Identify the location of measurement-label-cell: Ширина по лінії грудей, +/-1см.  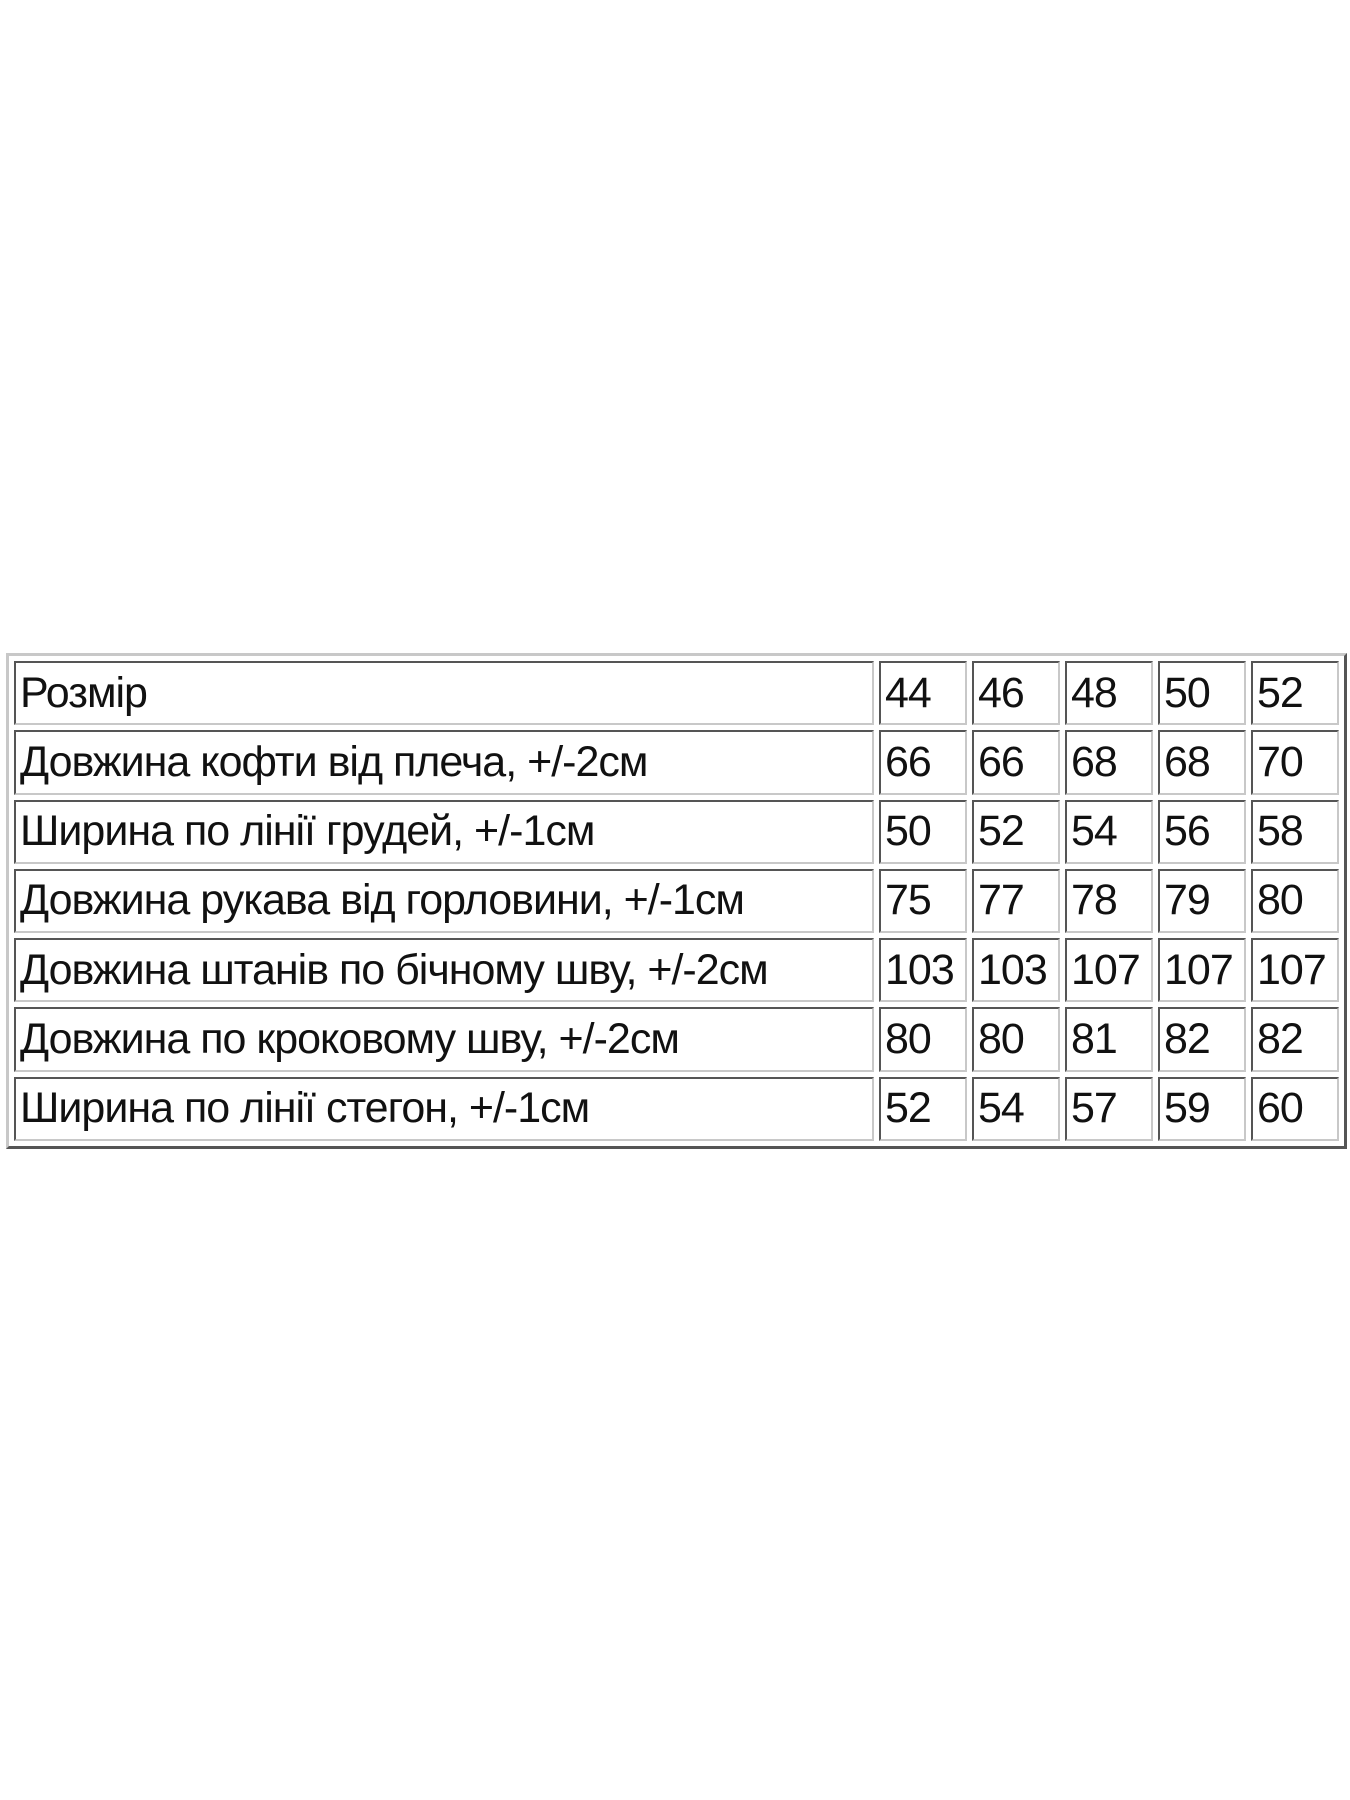
(444, 831).